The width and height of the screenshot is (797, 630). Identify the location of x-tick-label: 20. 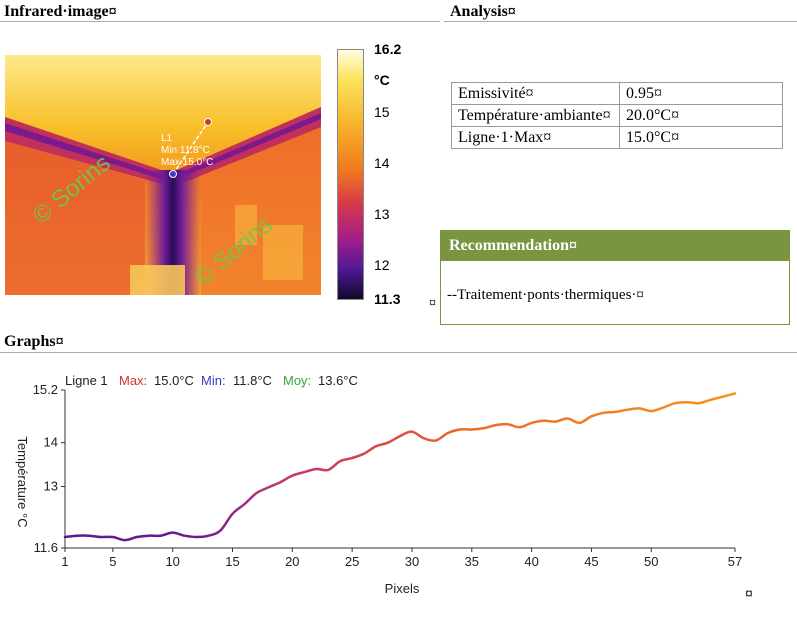
(292, 561).